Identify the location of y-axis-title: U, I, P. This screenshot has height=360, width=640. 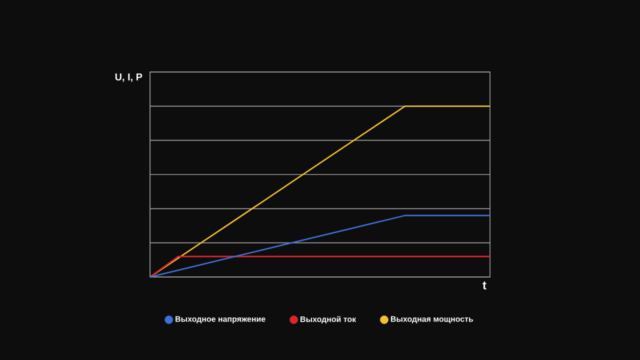
(128, 78).